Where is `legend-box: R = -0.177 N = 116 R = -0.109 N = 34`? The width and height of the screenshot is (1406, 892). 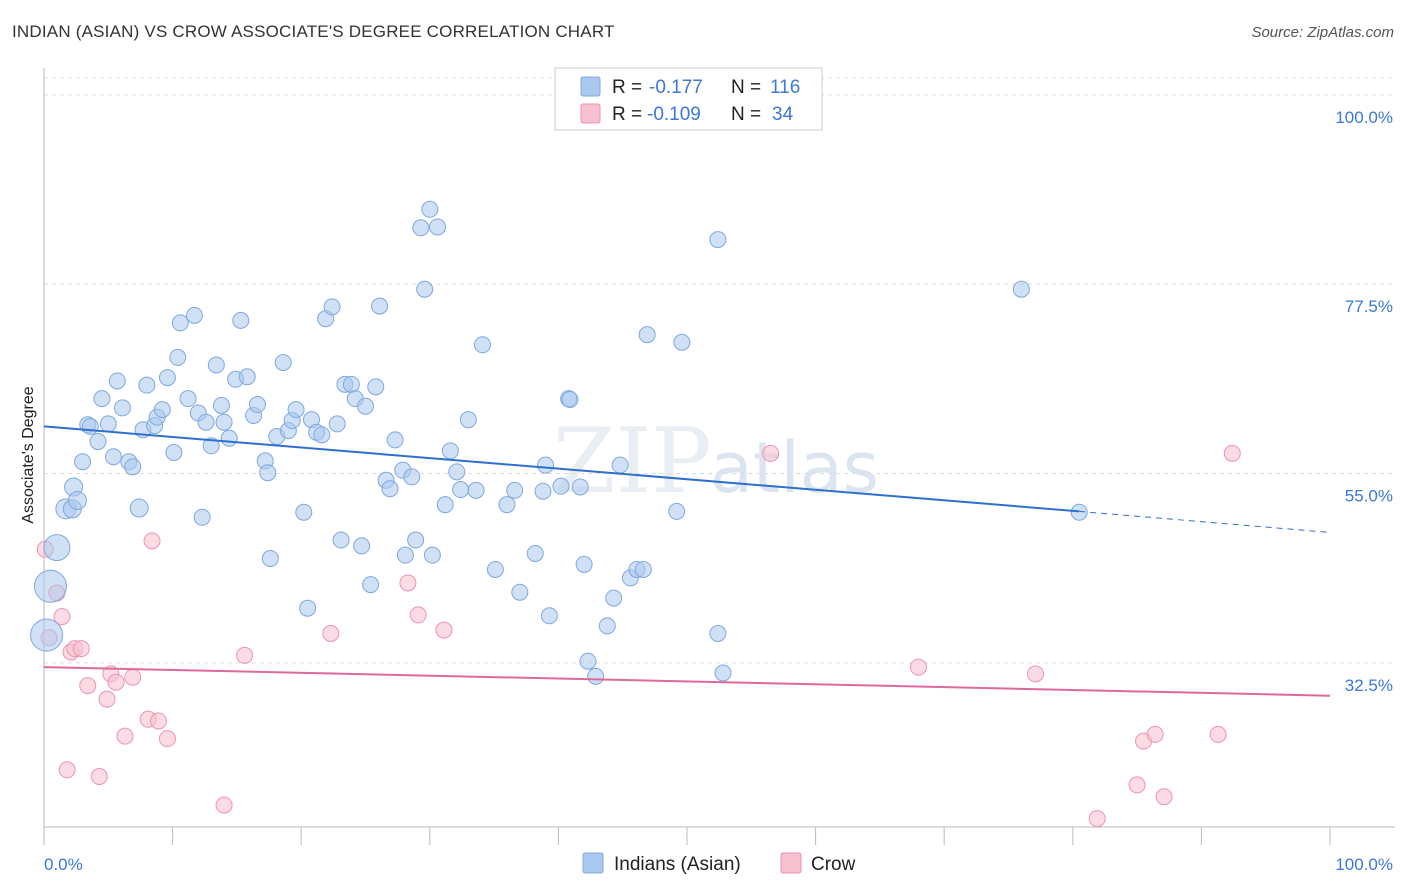 legend-box: R = -0.177 N = 116 R = -0.109 N = 34 is located at coordinates (688, 99).